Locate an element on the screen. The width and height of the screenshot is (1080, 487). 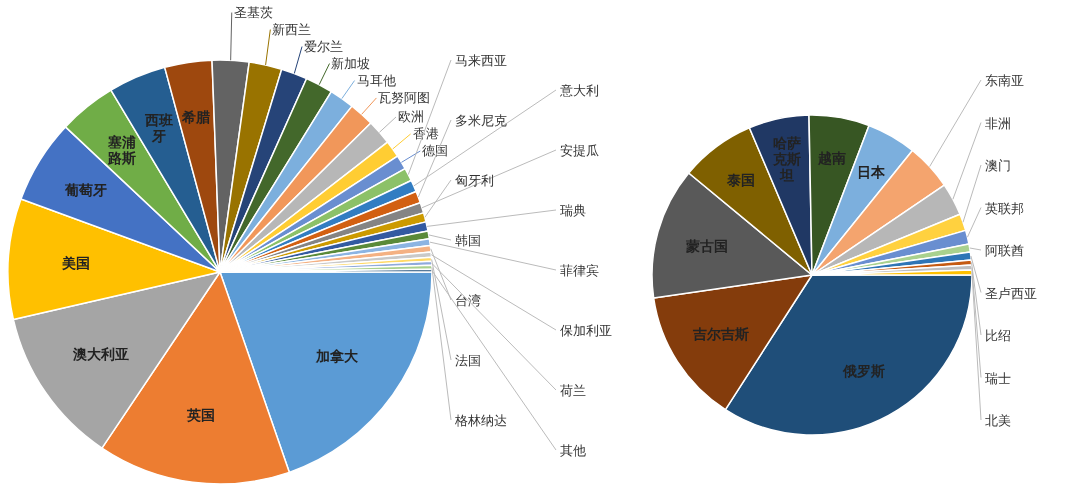
slice-label: 意大利 is located at coordinates (579, 90).